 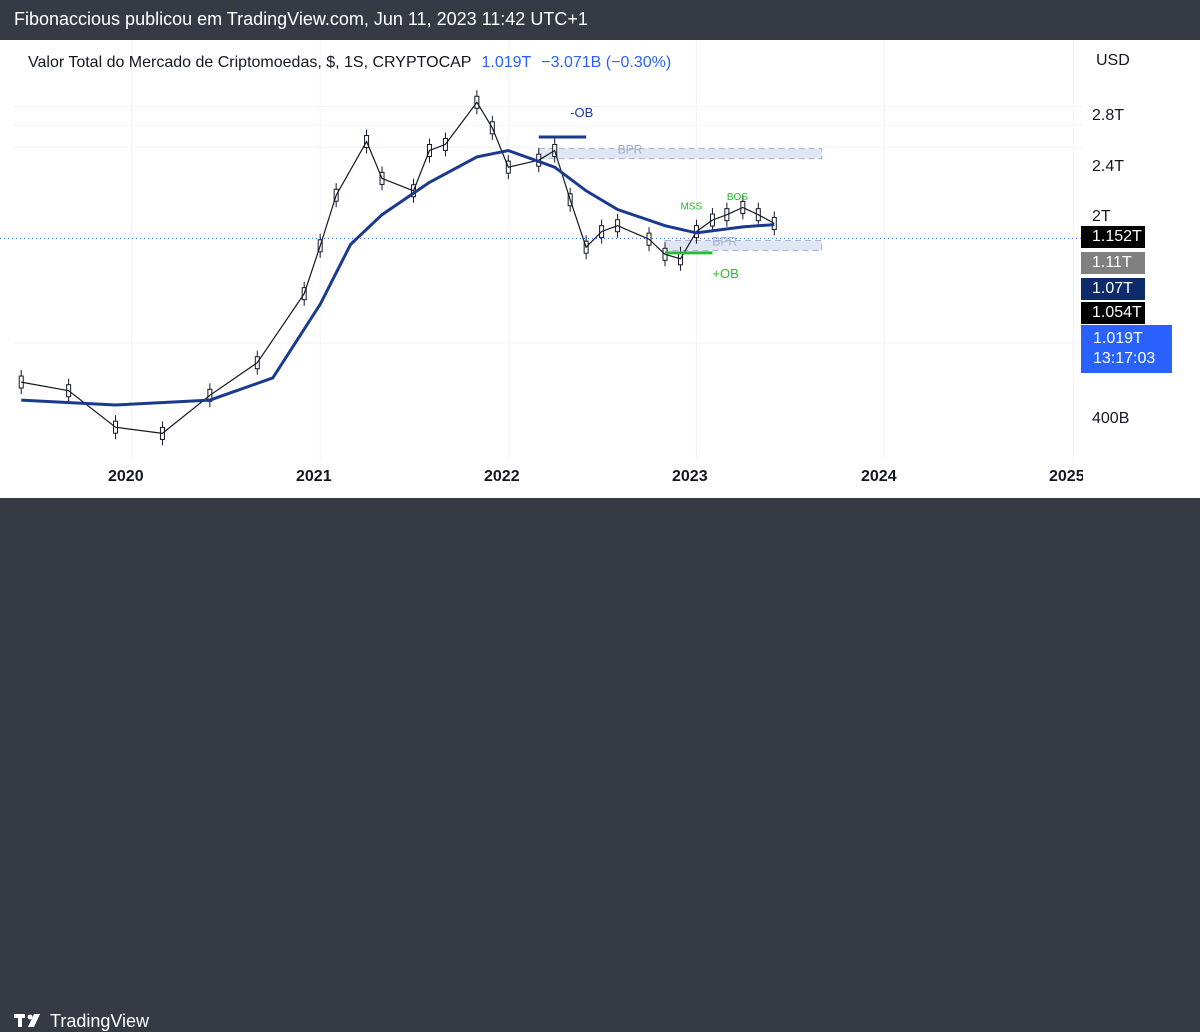 I want to click on tradingview-brand: TradingView, so click(x=100, y=1021).